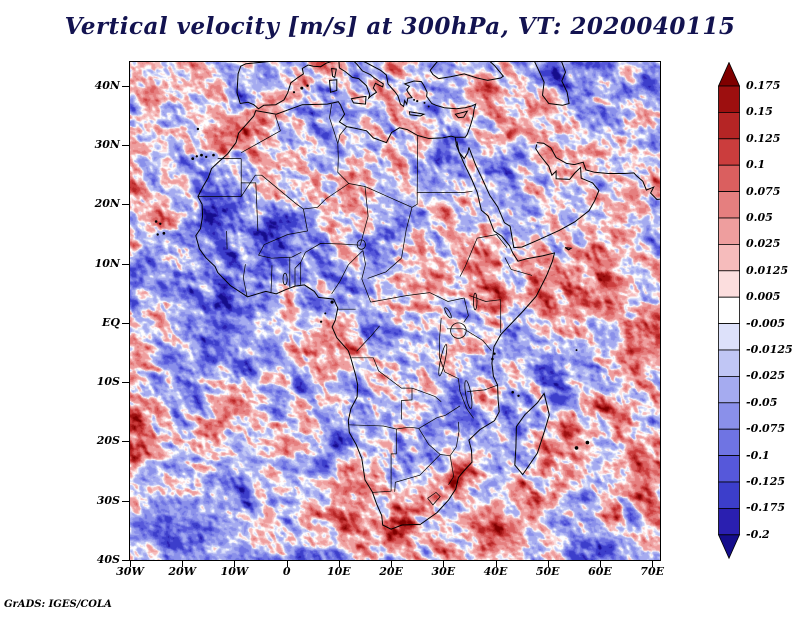 The width and height of the screenshot is (800, 618). What do you see at coordinates (107, 85) in the screenshot?
I see `y-axis-tick-label: 40N` at bounding box center [107, 85].